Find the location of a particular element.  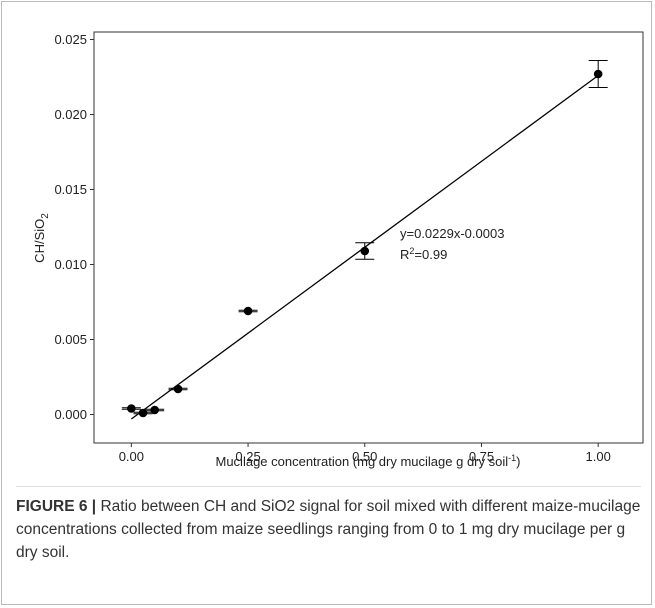

y-axis-label-text: CH/SiO is located at coordinates (39, 241).